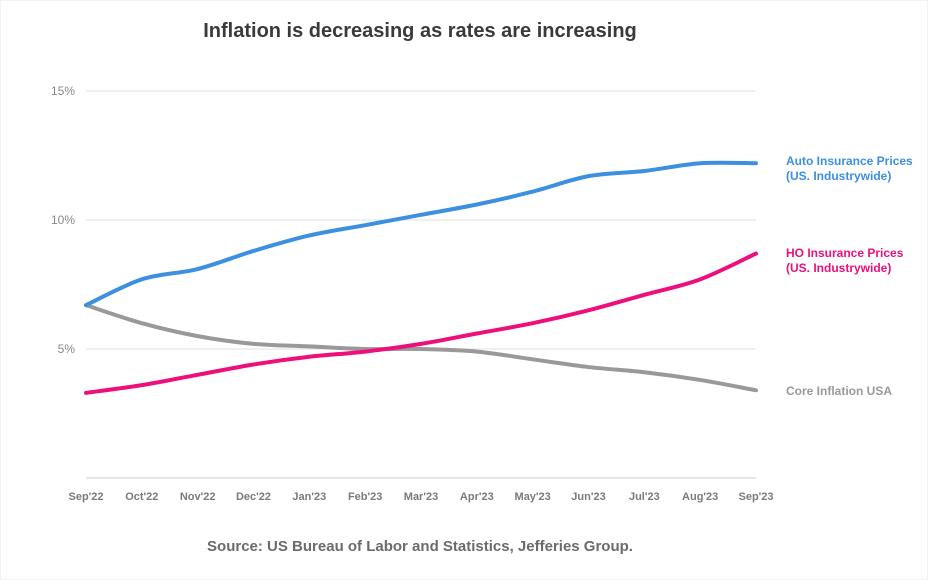  I want to click on x-tick-label: Apr'23, so click(477, 497).